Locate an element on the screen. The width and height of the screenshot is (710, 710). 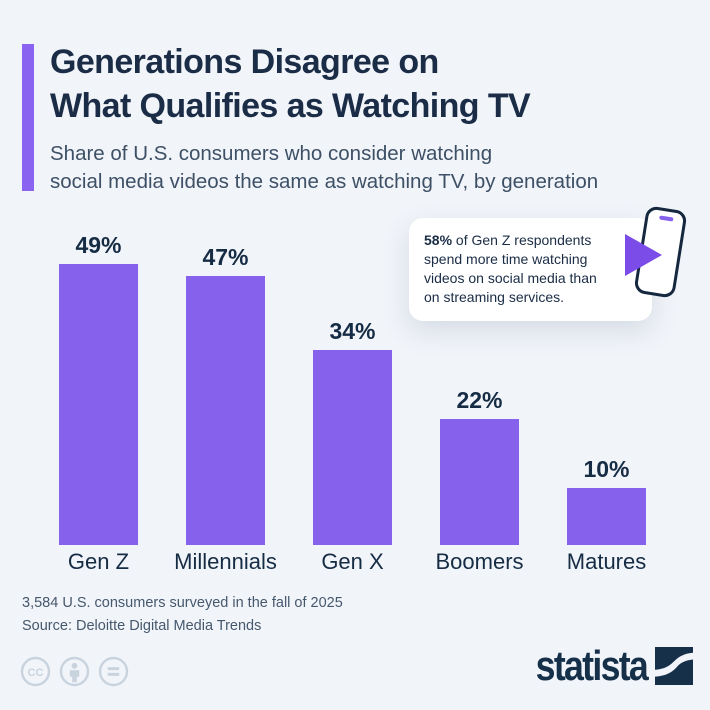
bar-group-gen-z: 49% Gen Z is located at coordinates (98, 402).